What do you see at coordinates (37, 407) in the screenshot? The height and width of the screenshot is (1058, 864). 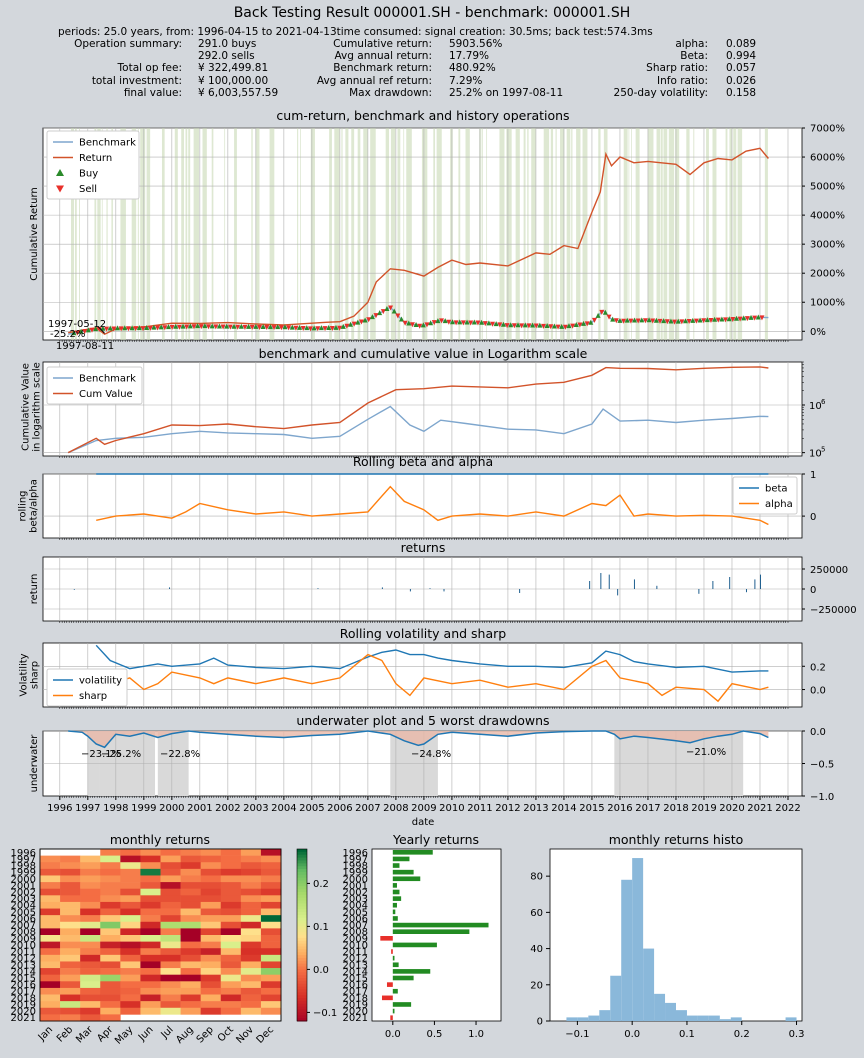 I see `log-value-ylabel-line: in logarithm scale` at bounding box center [37, 407].